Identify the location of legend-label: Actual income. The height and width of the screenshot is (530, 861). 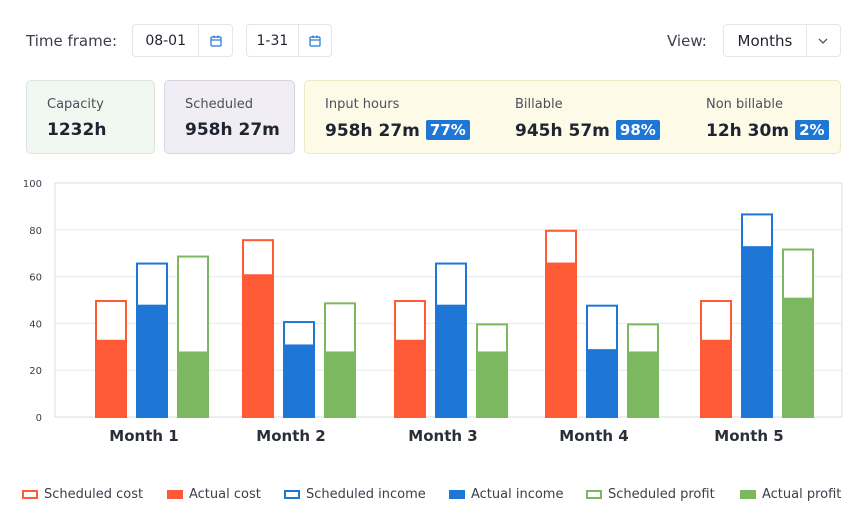
(517, 494).